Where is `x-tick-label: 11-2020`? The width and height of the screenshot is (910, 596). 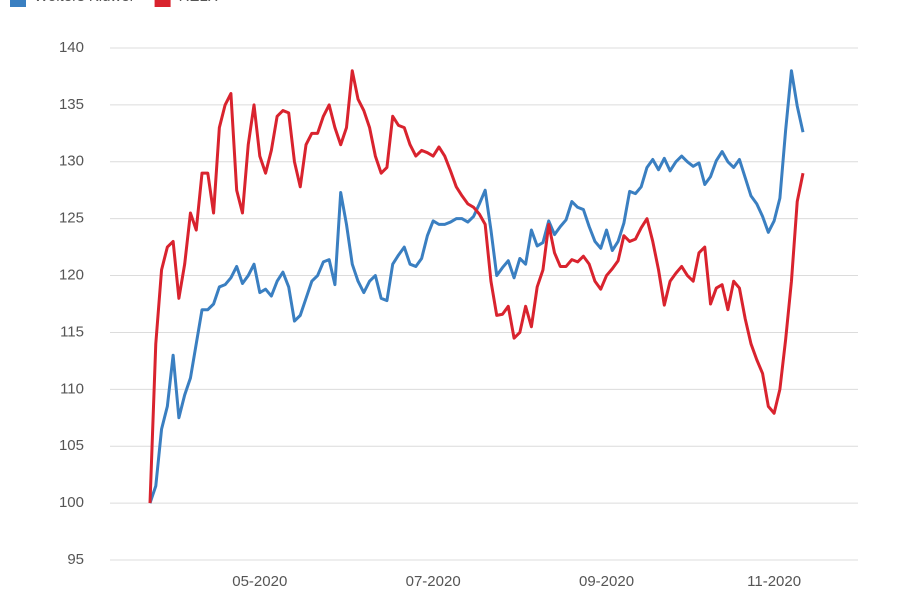 x-tick-label: 11-2020 is located at coordinates (774, 581).